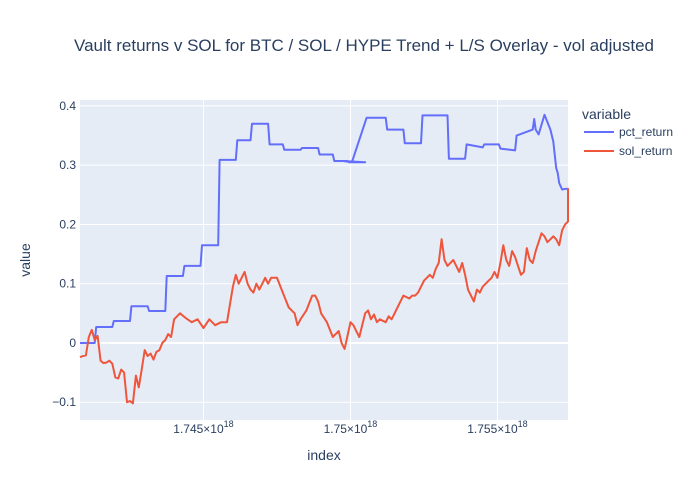  What do you see at coordinates (67, 284) in the screenshot?
I see `y-tick-label: 0.1` at bounding box center [67, 284].